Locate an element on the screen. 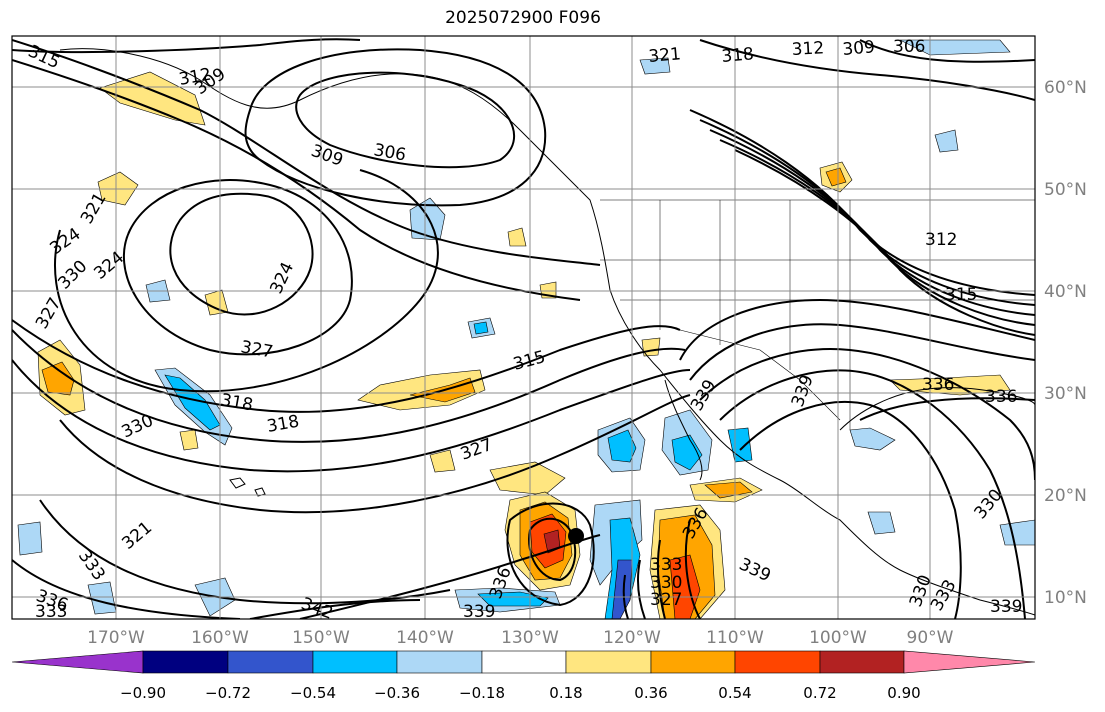  coastline-gulf is located at coordinates (937, 409).